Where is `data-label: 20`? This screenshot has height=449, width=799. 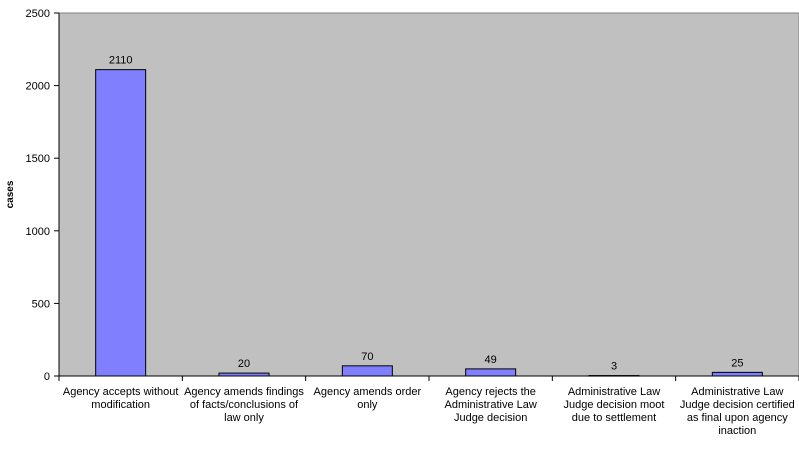
data-label: 20 is located at coordinates (244, 364).